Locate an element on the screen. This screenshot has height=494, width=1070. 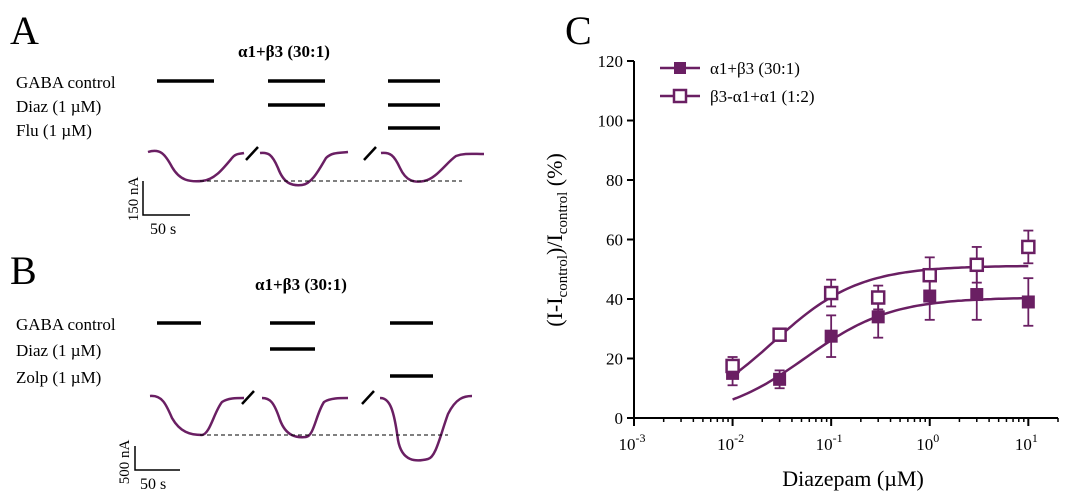
x-axis-label: Diazepam (µM) is located at coordinates (853, 478).